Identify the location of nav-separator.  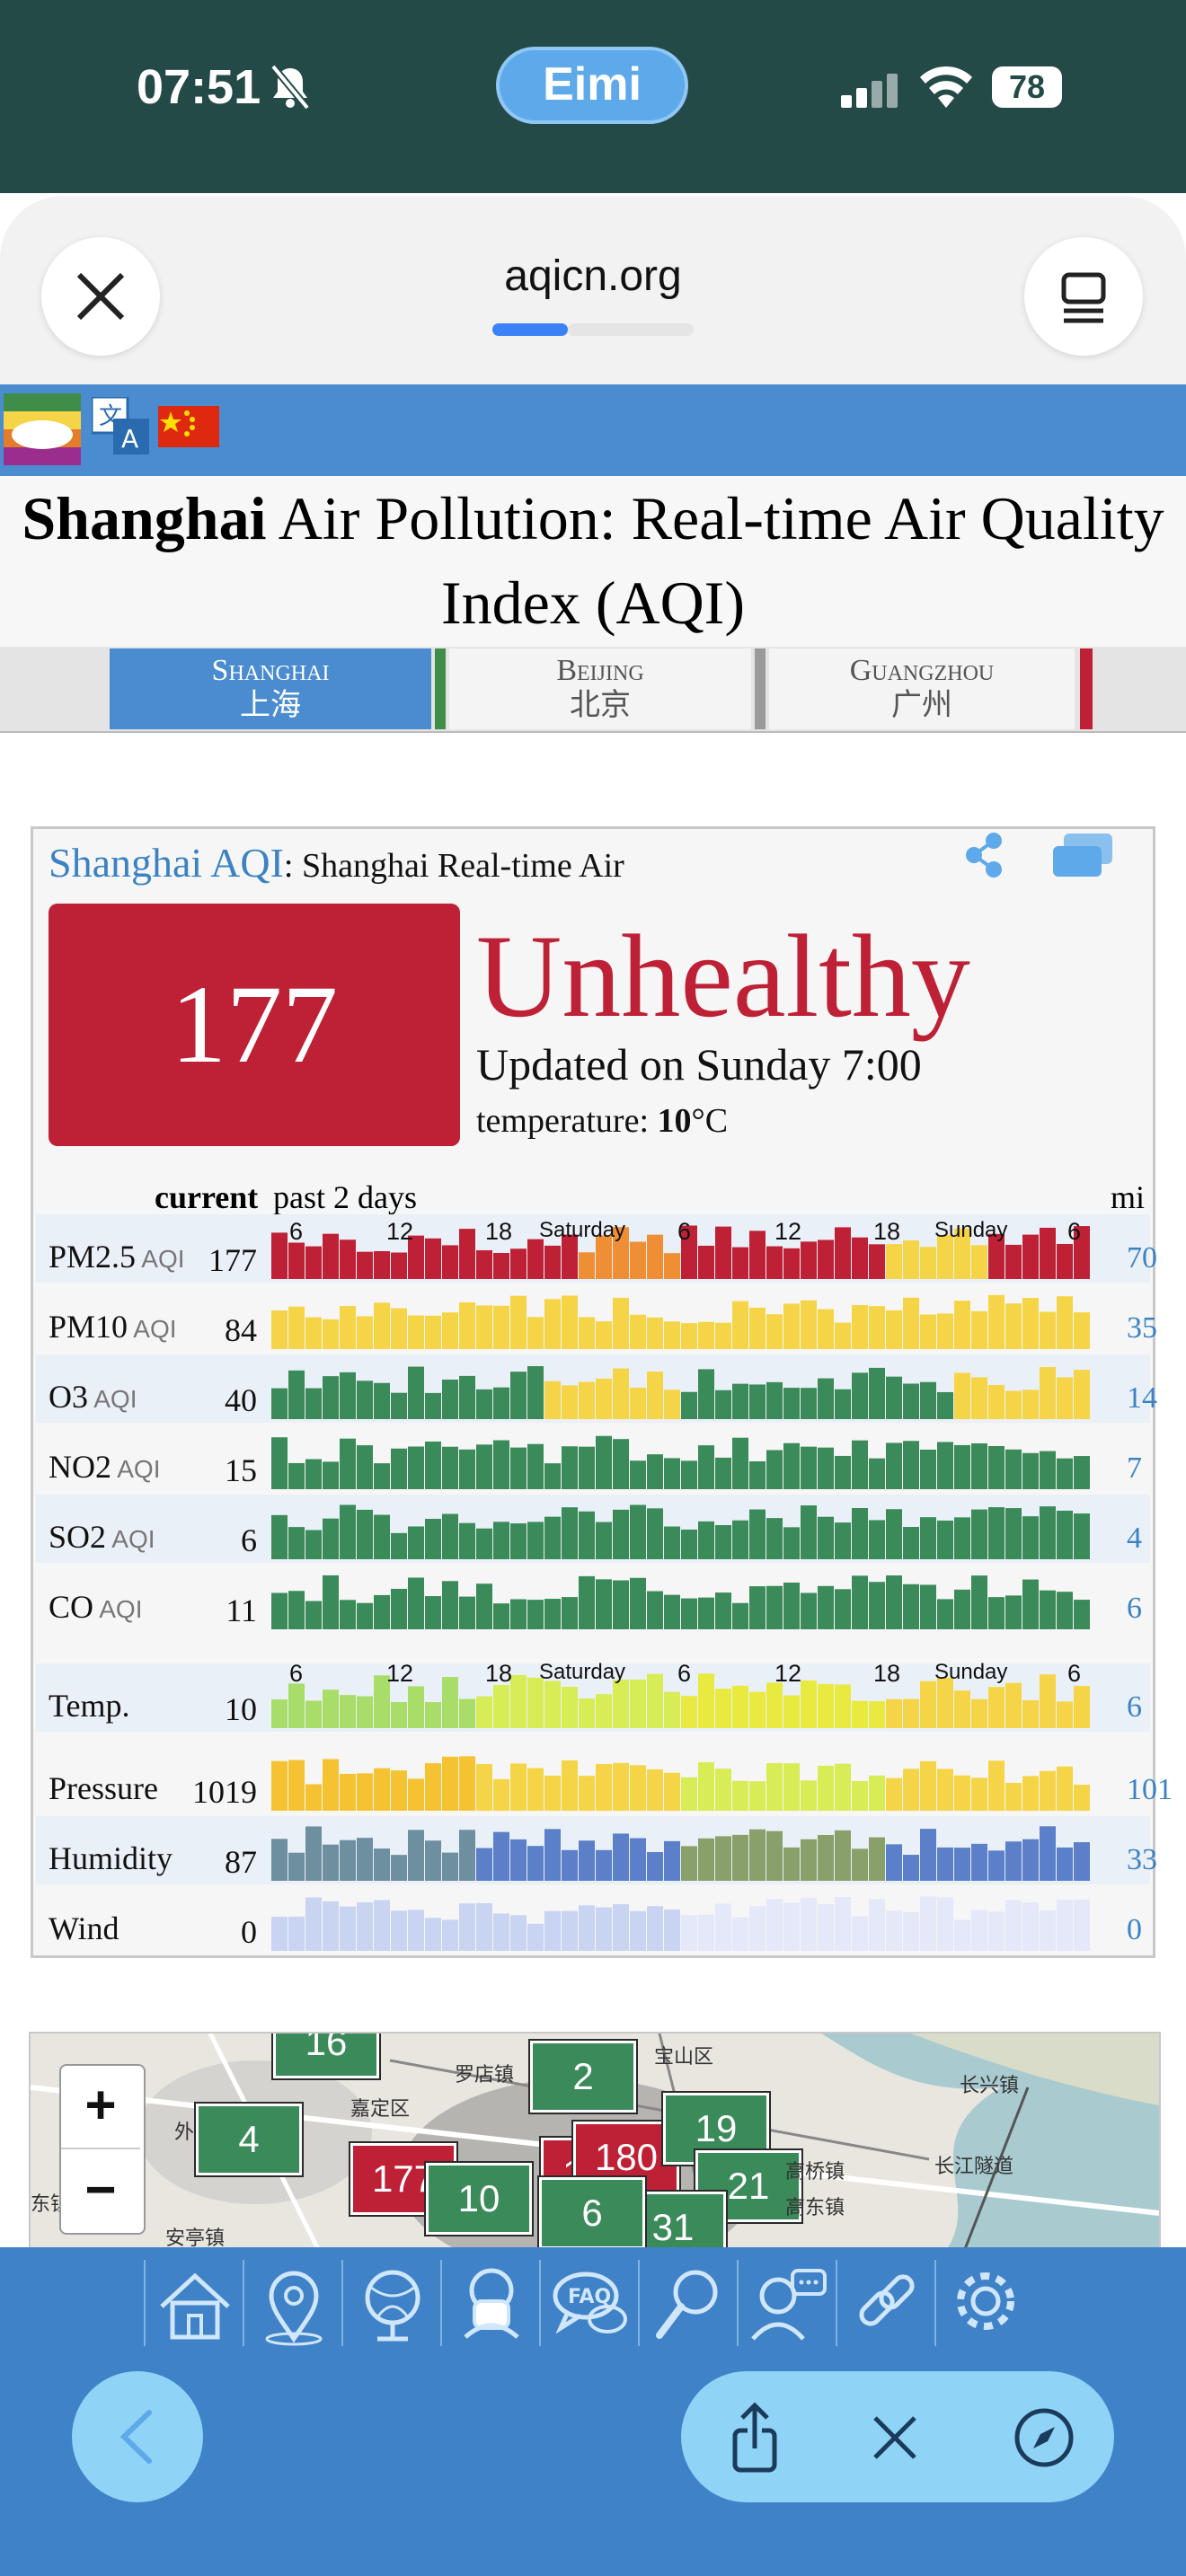
(639, 2303).